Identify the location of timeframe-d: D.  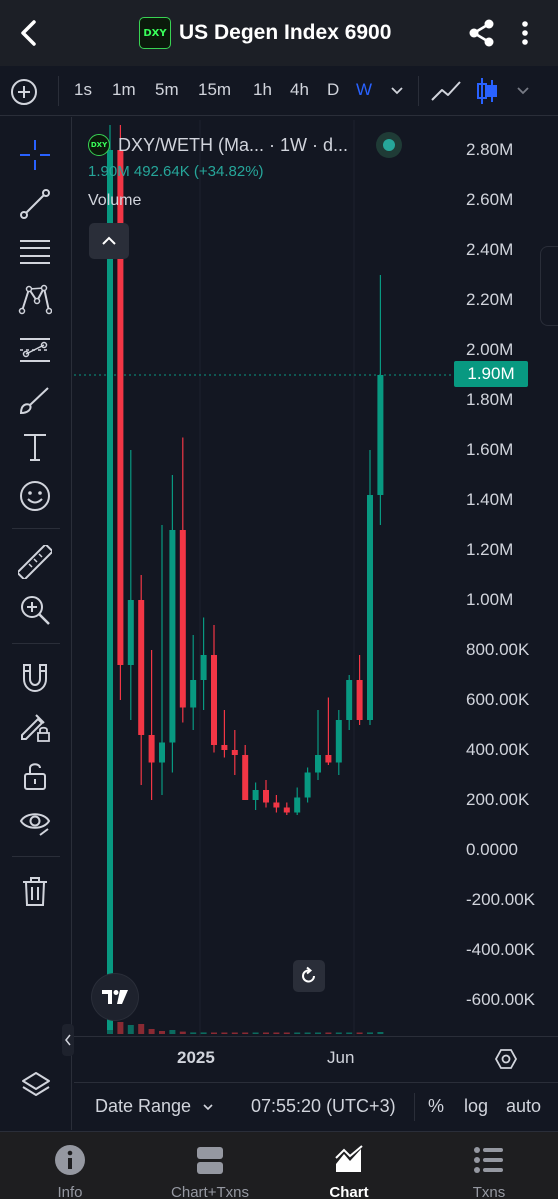
(333, 89).